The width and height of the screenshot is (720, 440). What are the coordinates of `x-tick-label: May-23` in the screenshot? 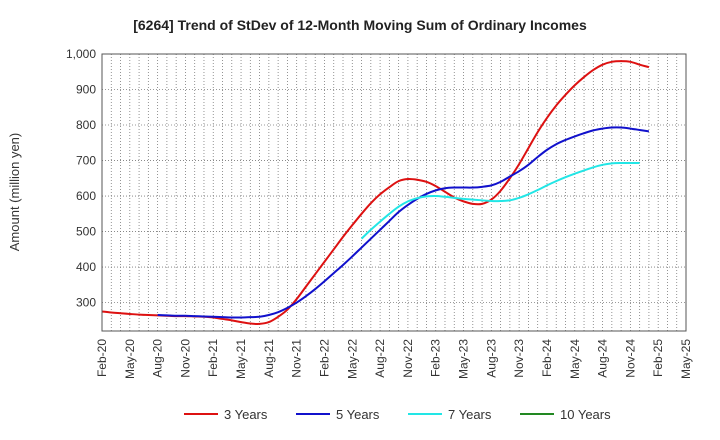 It's located at (464, 359).